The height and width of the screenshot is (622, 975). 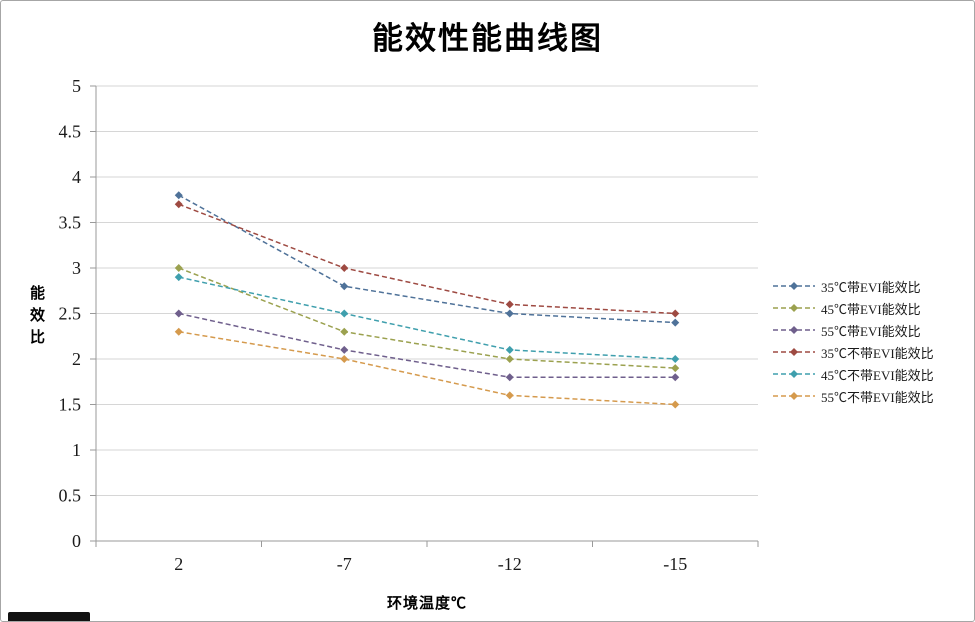 I want to click on y-axis-title: 能效比, so click(x=37, y=315).